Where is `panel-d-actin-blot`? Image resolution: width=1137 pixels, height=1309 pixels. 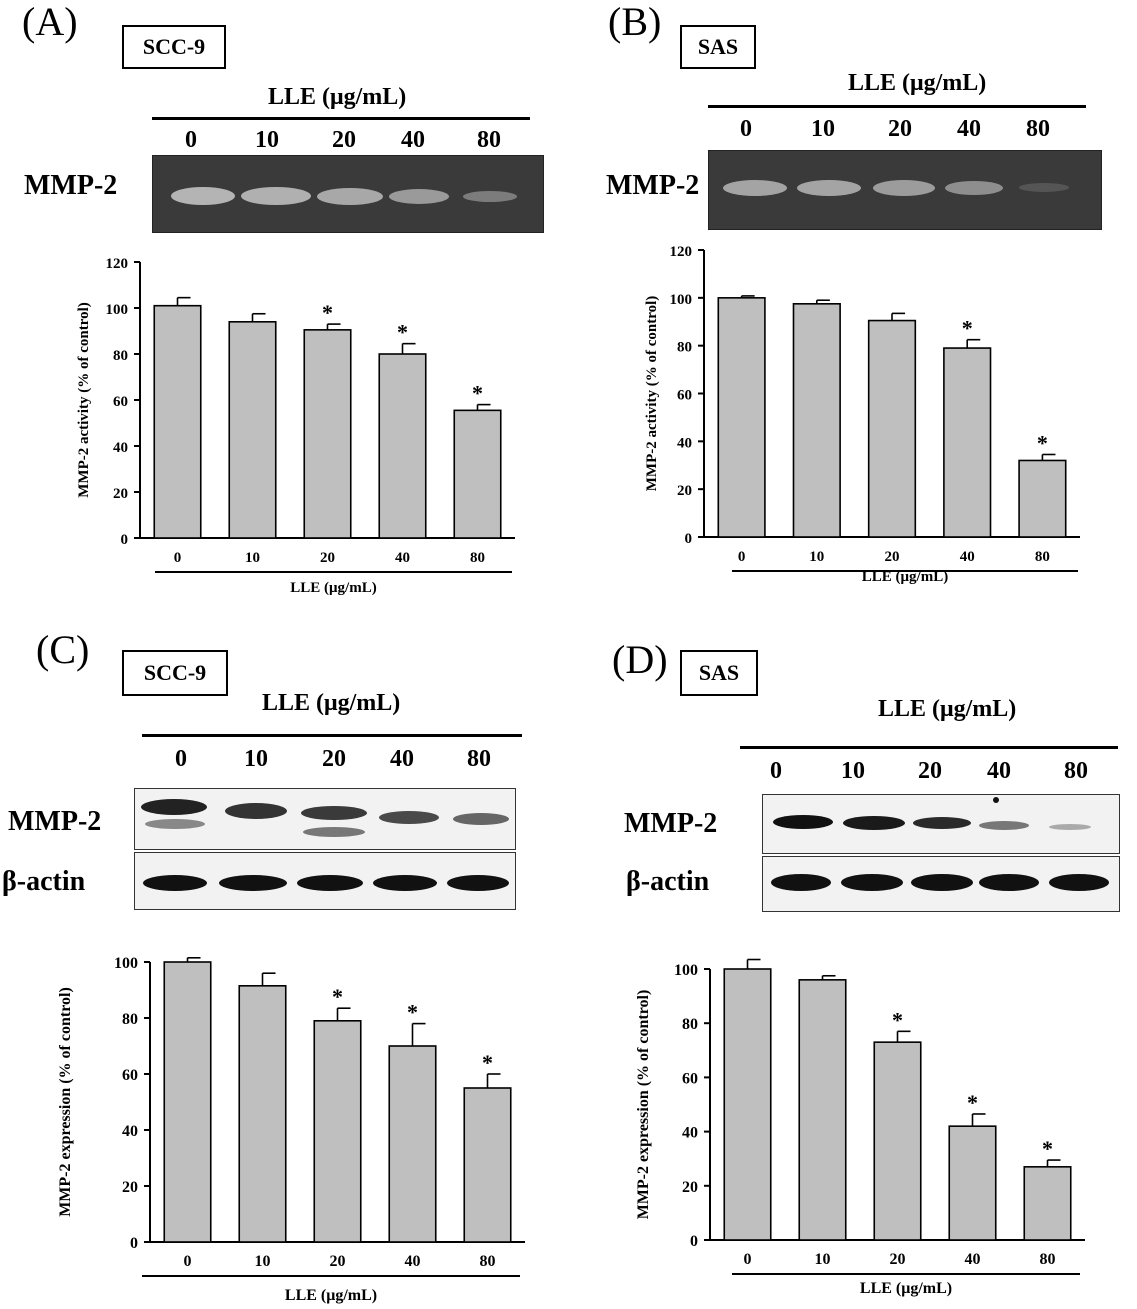 panel-d-actin-blot is located at coordinates (941, 884).